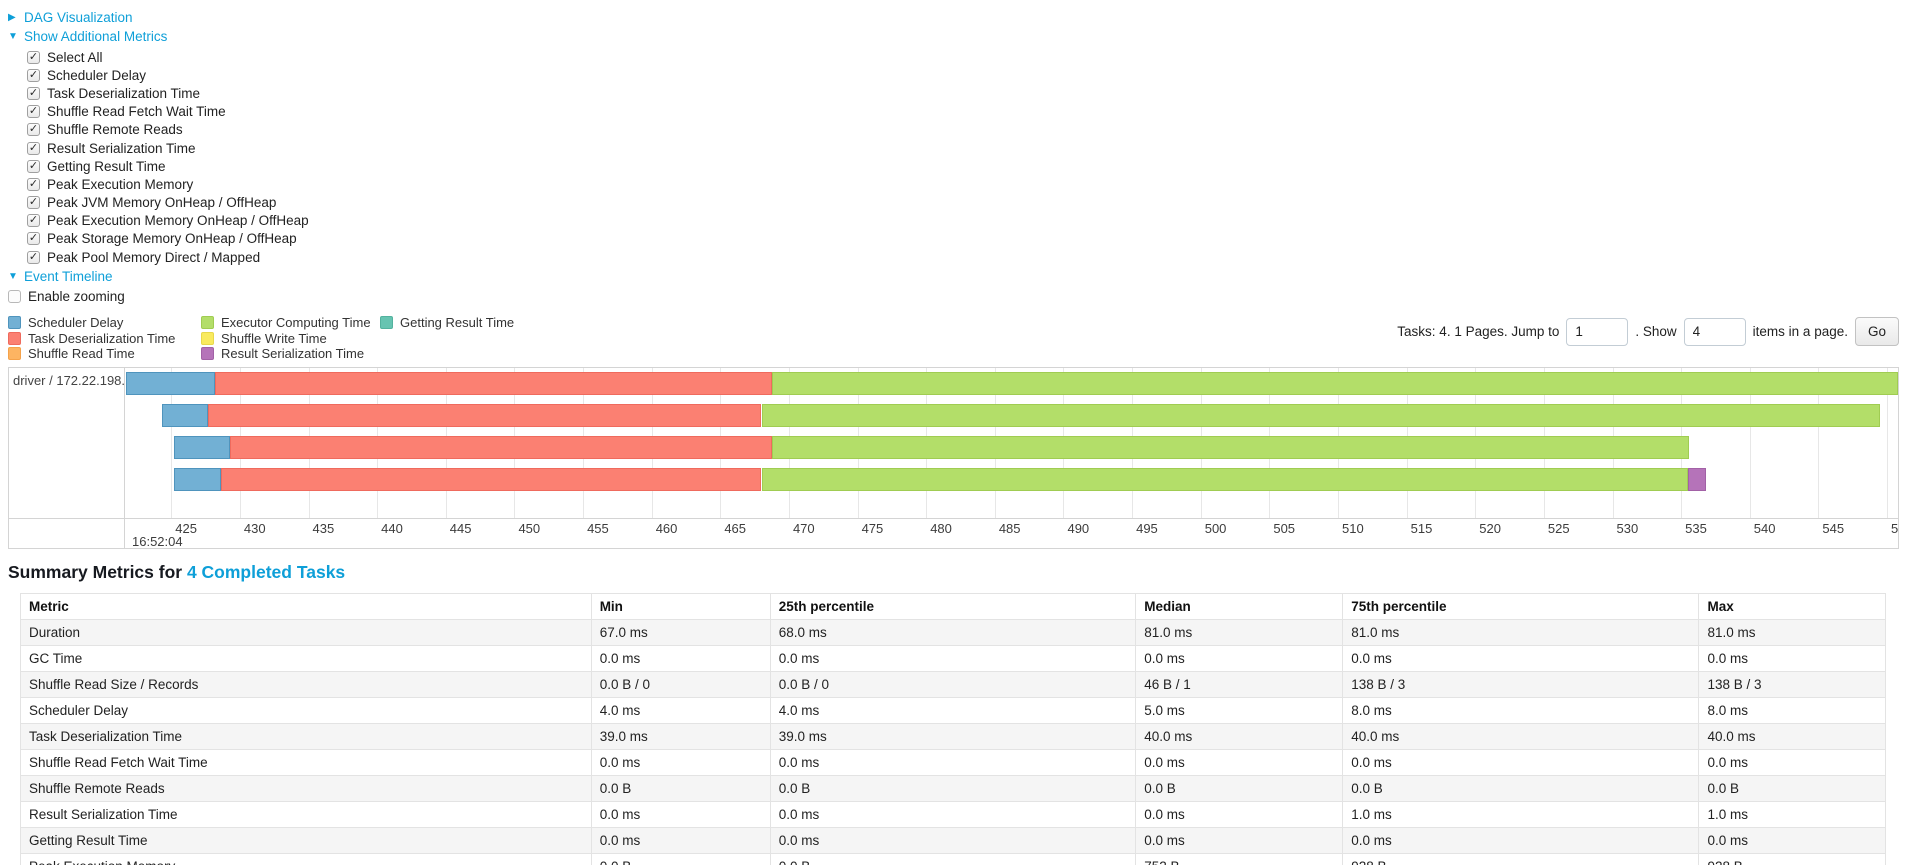  I want to click on metric-checkbox-peak-execution-memory: ✓ Peak Execution Memory, so click(963, 184).